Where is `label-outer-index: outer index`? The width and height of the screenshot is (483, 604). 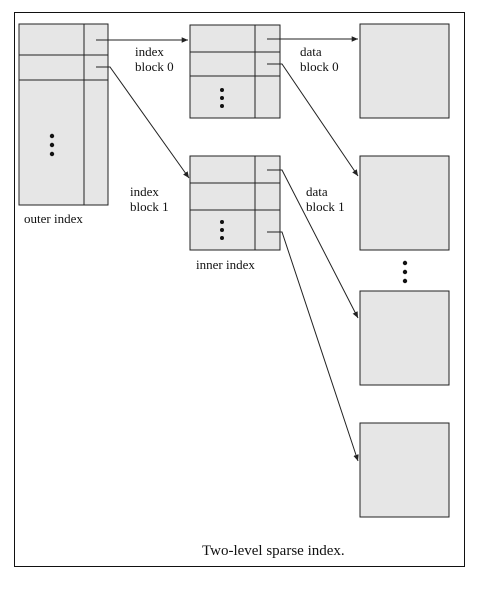
label-outer-index: outer index is located at coordinates (53, 218).